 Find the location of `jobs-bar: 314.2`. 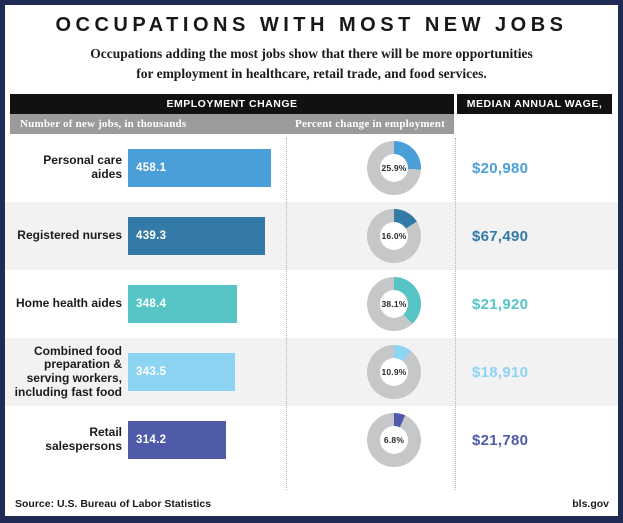

jobs-bar: 314.2 is located at coordinates (177, 440).